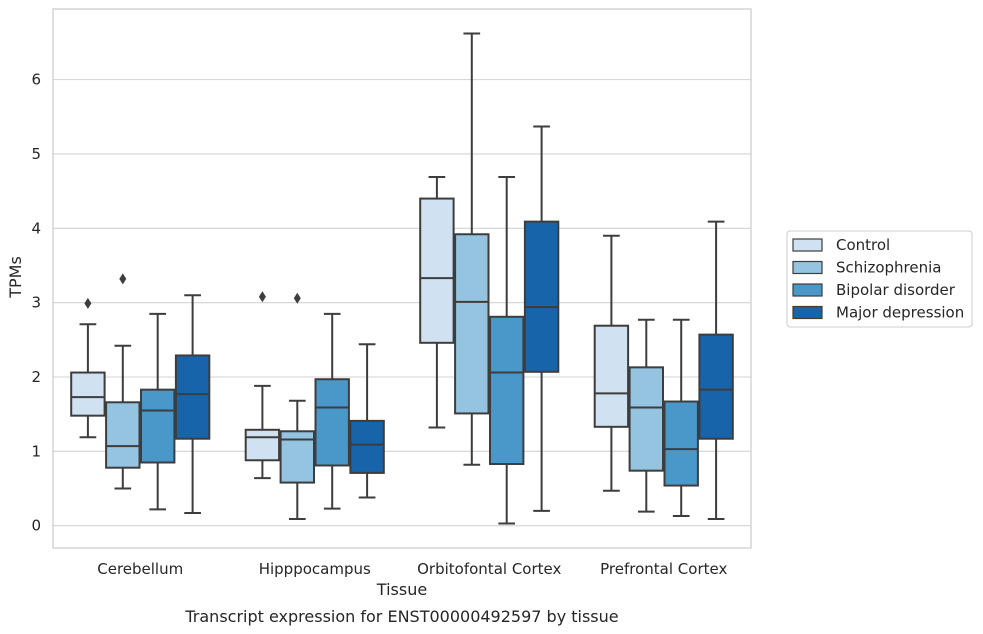 The height and width of the screenshot is (634, 983). I want to click on y-tick-label: 3, so click(36, 303).